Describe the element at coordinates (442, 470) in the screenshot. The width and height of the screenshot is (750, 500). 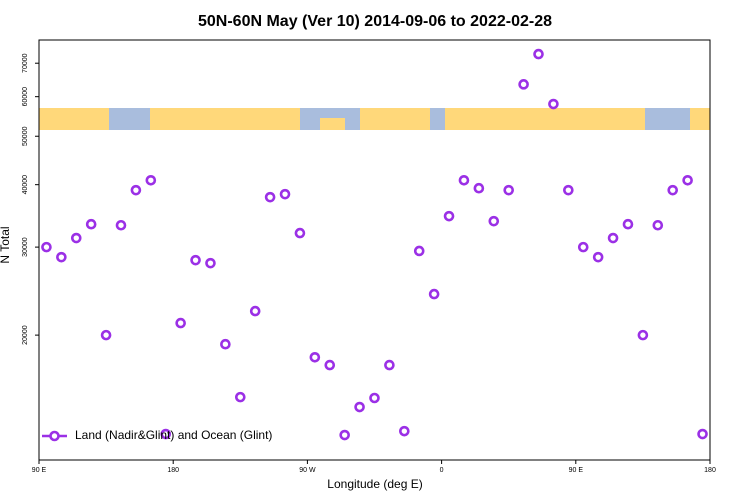
I see `x-tick-label: 0` at that location.